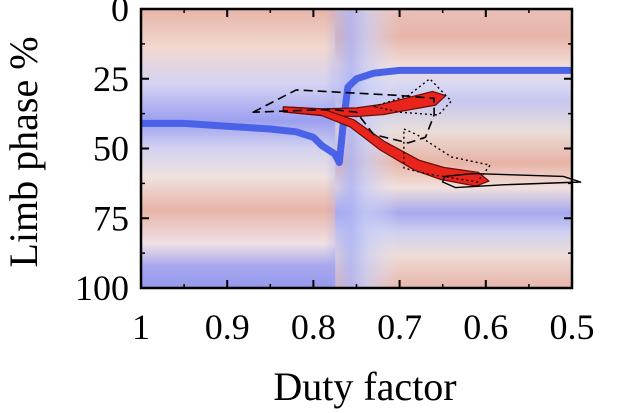 The width and height of the screenshot is (617, 413). What do you see at coordinates (399, 327) in the screenshot?
I see `x-tick-label: 0.7` at bounding box center [399, 327].